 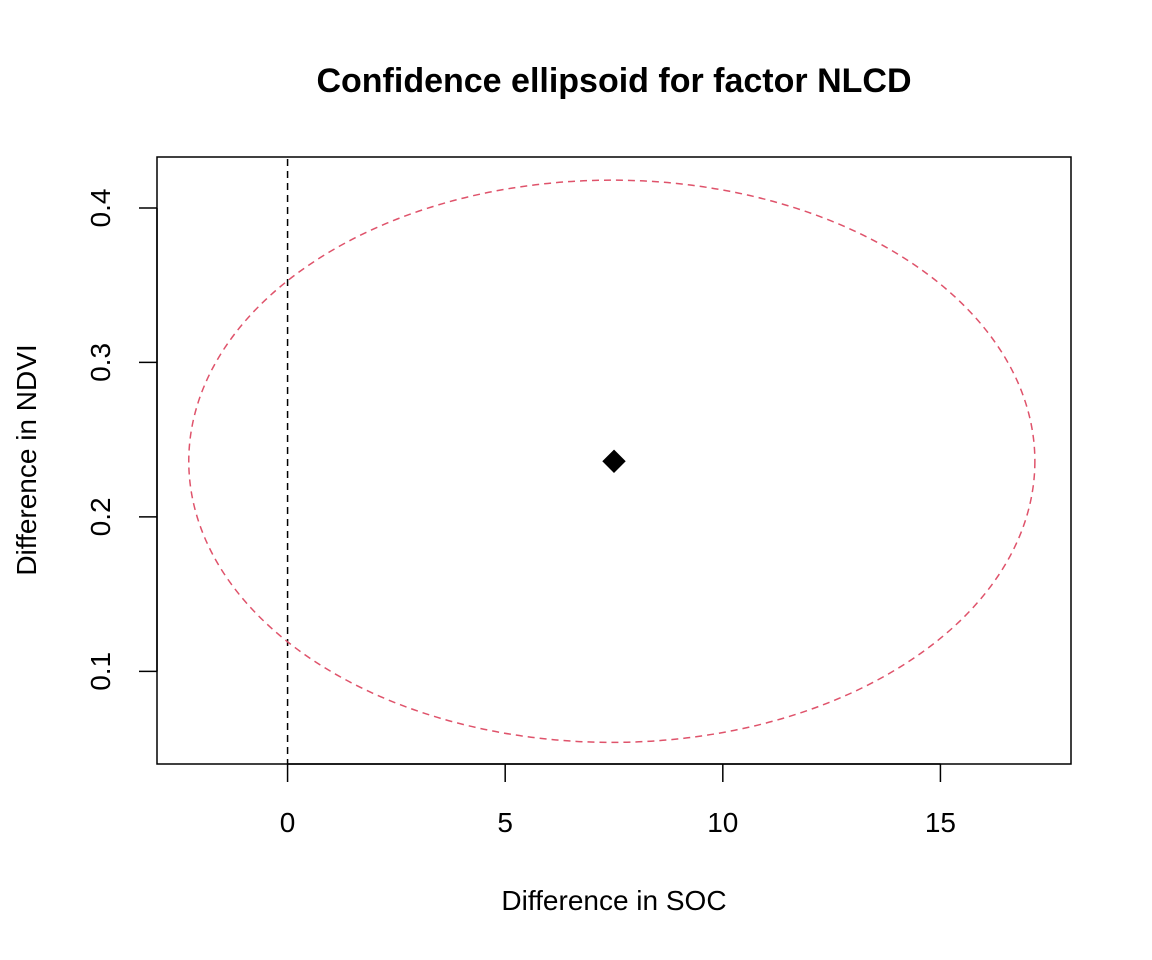 What do you see at coordinates (100, 208) in the screenshot?
I see `y-tick-label: 0.4` at bounding box center [100, 208].